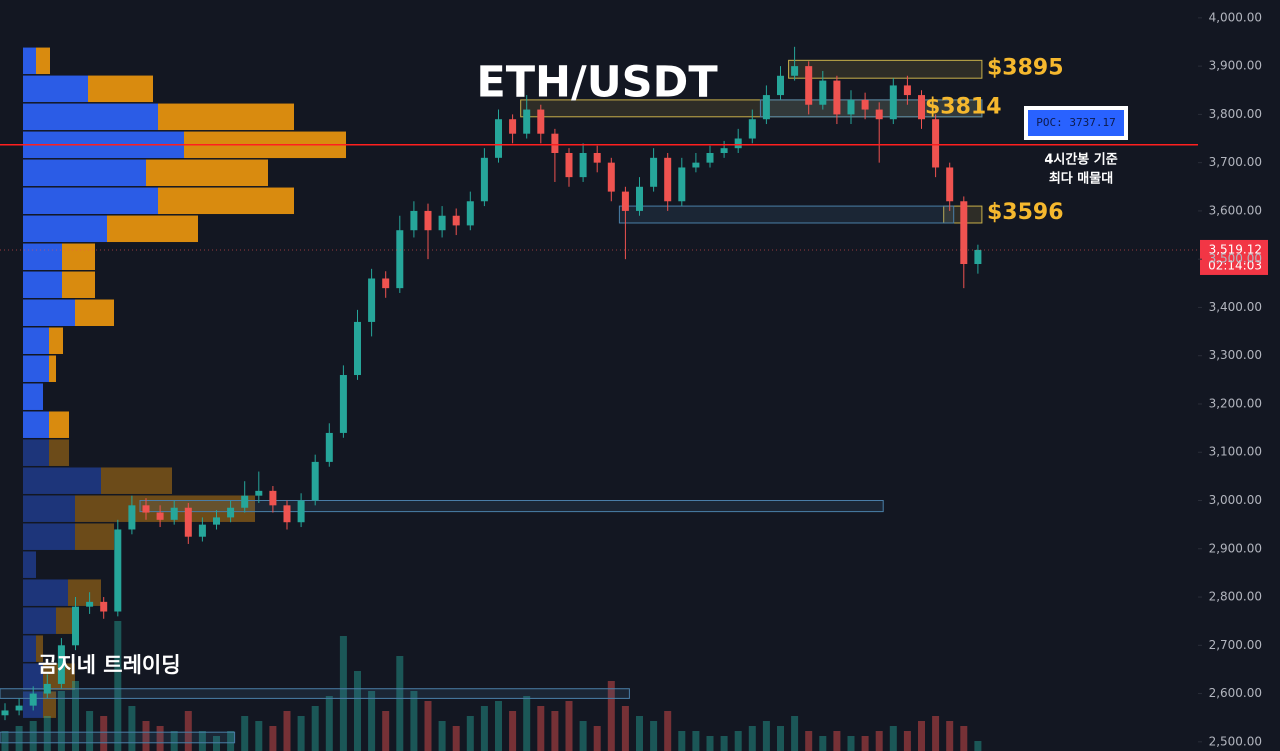  I want to click on y-tick-label: 3,700.00, so click(1235, 162).